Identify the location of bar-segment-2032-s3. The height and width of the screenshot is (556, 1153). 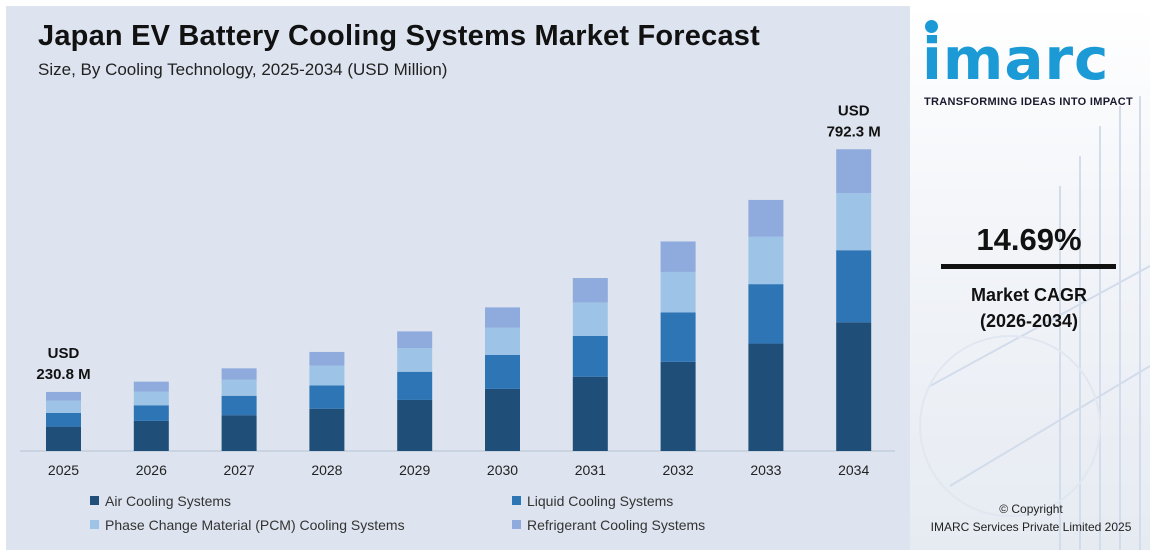
(678, 256).